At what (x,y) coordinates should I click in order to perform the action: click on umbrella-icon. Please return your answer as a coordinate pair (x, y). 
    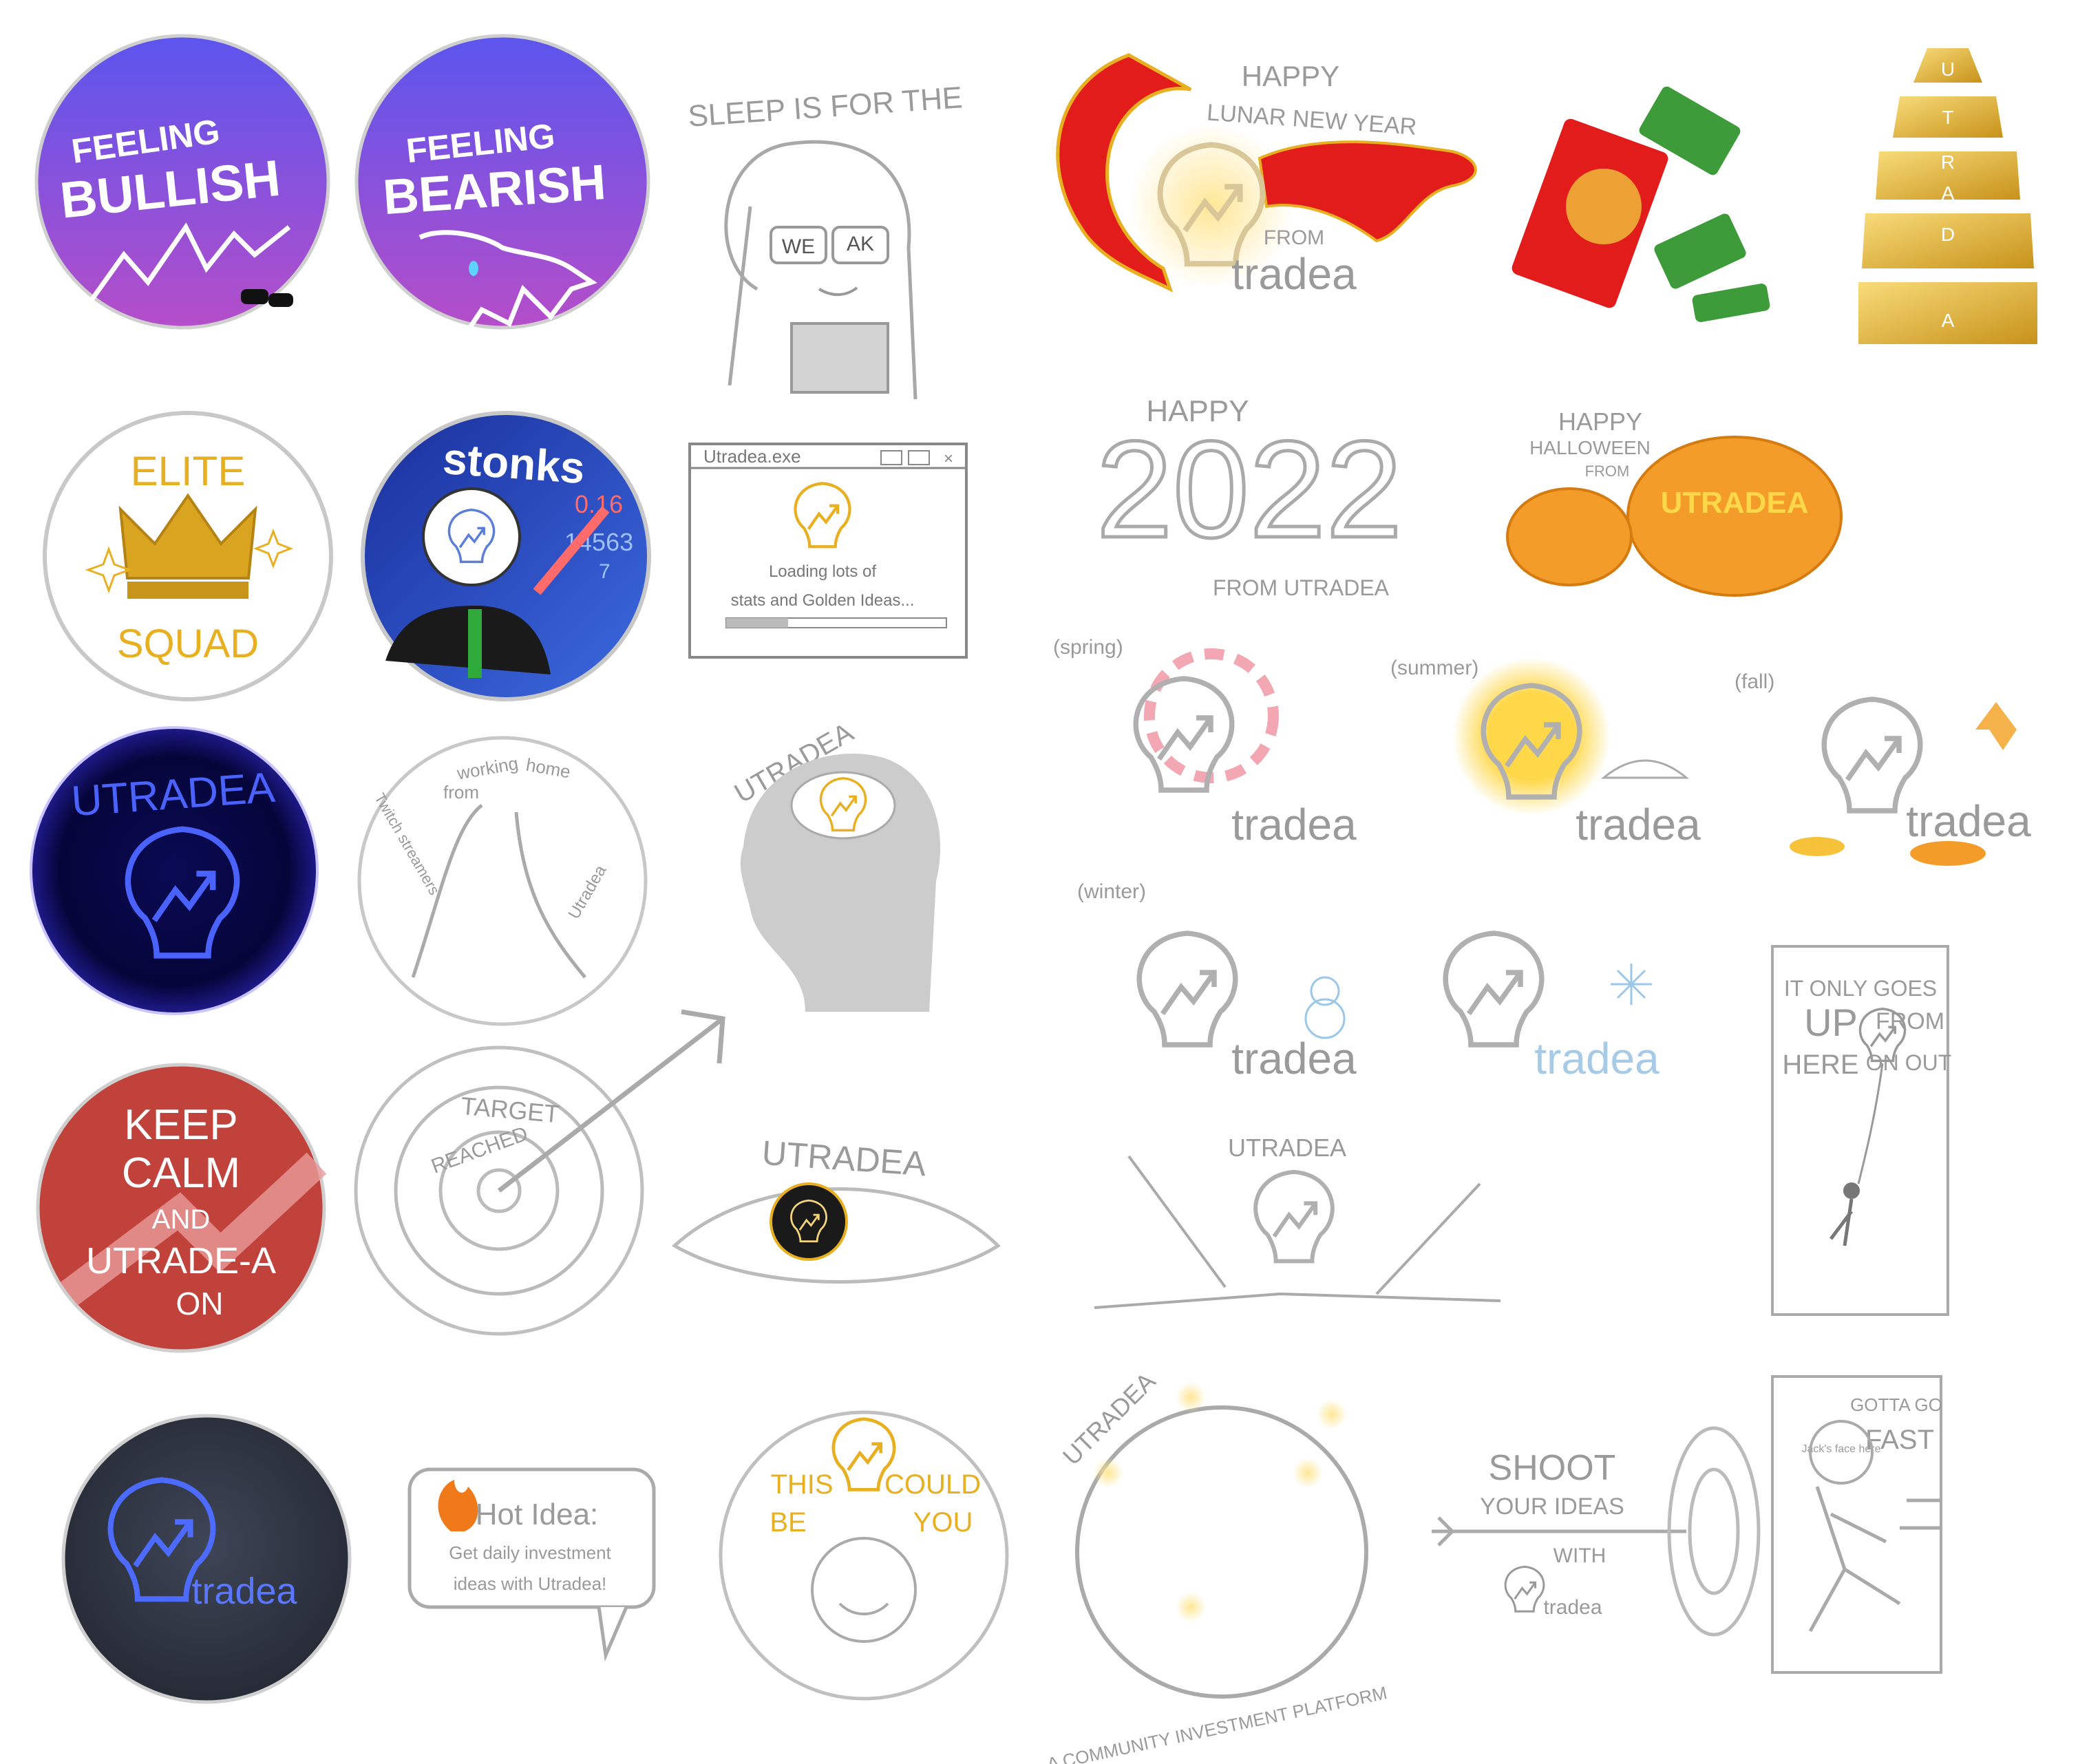
    Looking at the image, I should click on (1645, 769).